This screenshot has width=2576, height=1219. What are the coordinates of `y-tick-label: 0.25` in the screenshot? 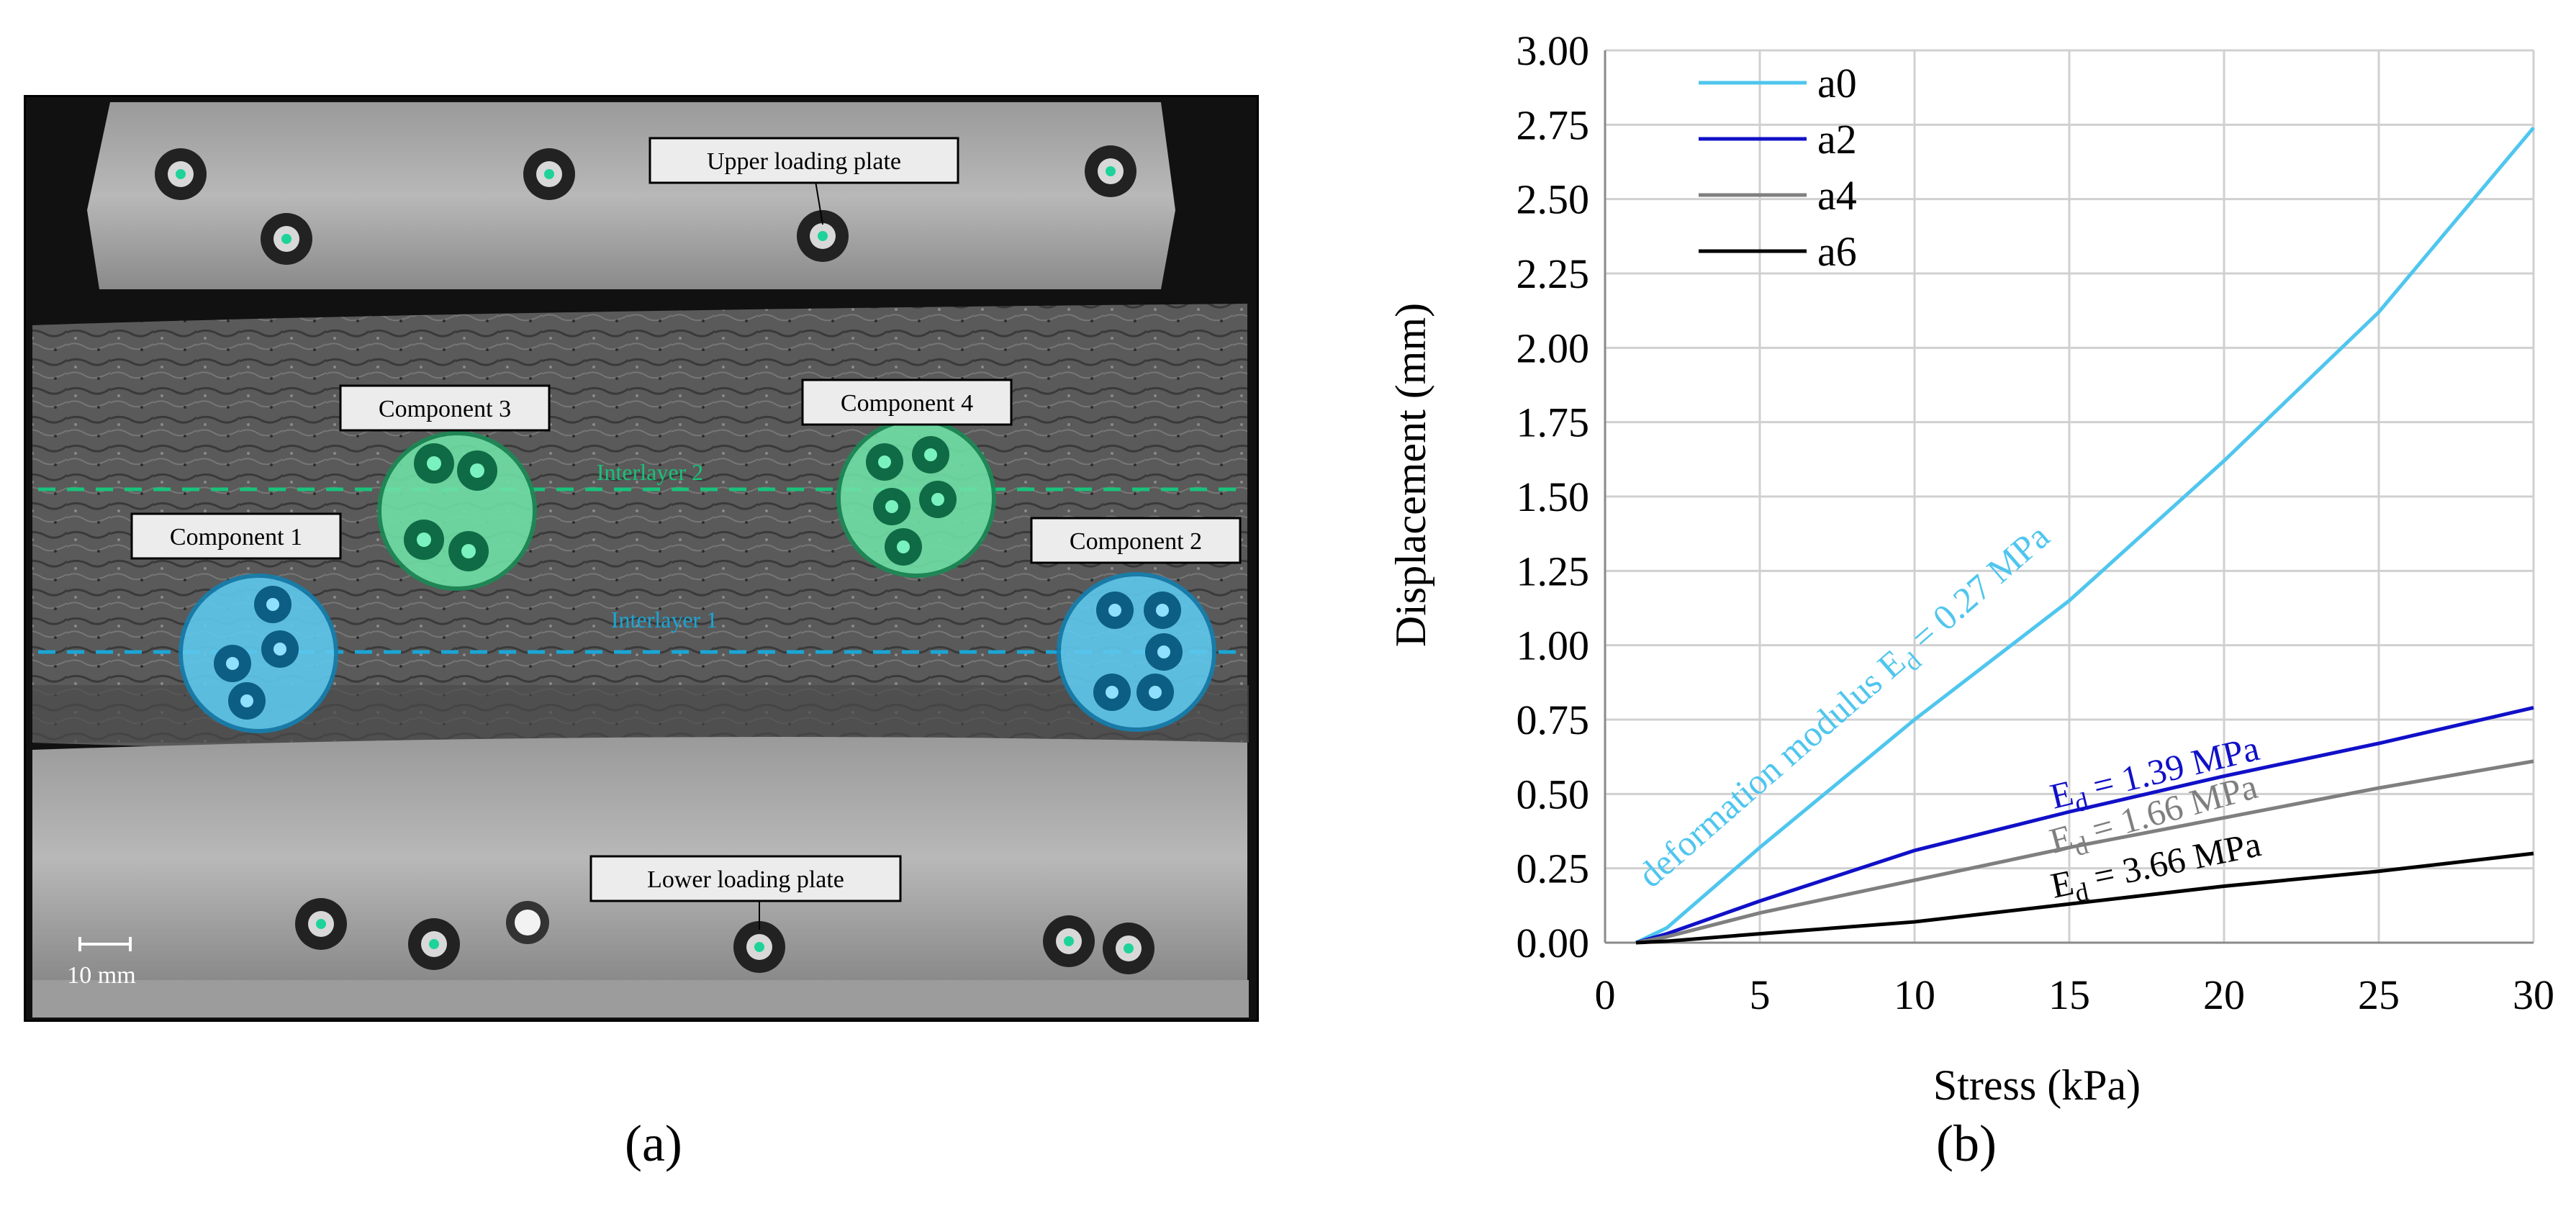 It's located at (1554, 869).